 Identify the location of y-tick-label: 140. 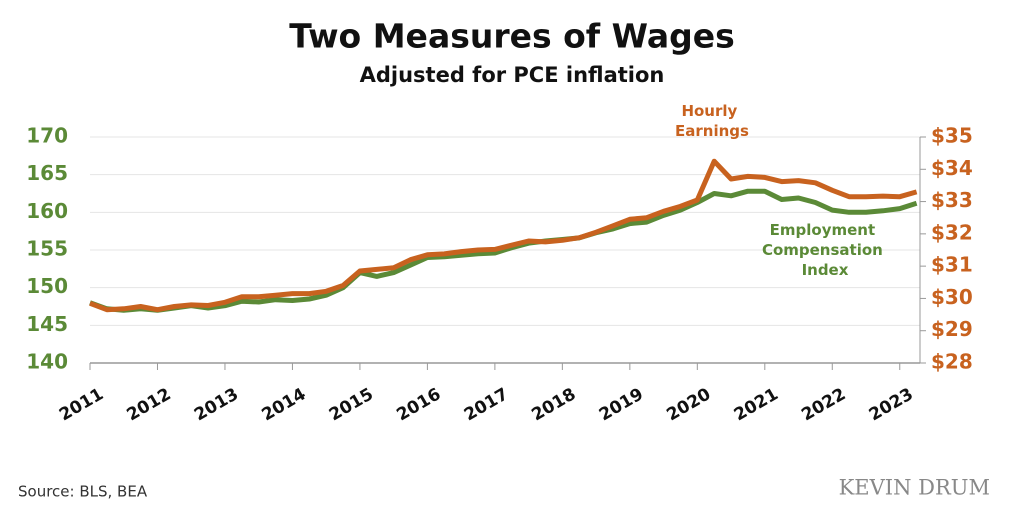
(47, 362).